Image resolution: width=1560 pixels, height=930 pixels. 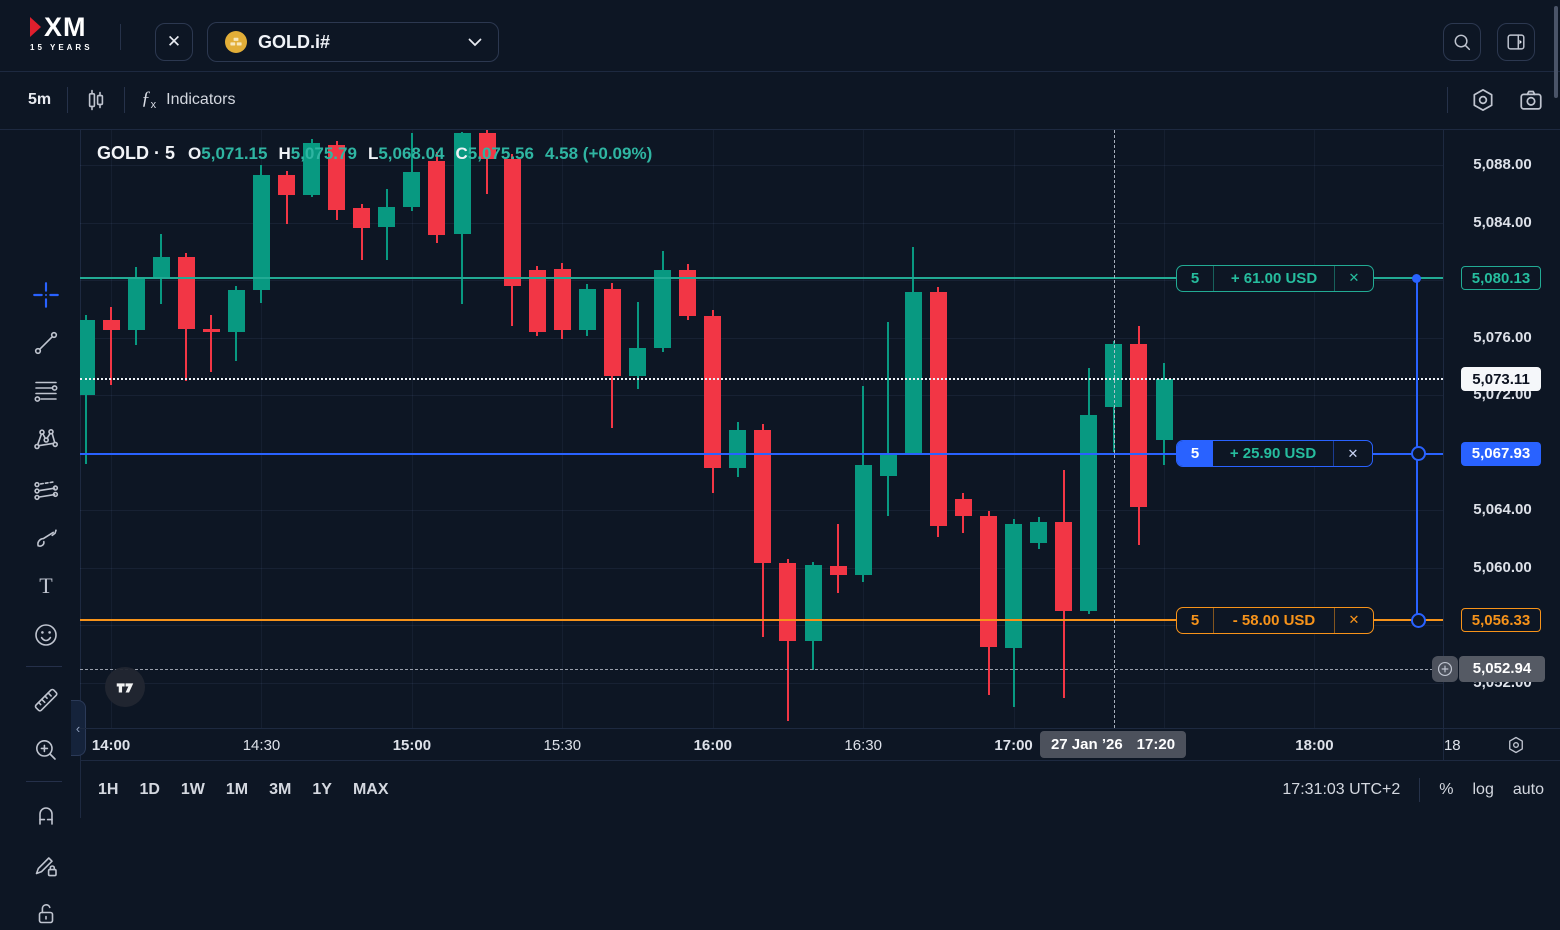 I want to click on crosshair-icon, so click(x=46, y=295).